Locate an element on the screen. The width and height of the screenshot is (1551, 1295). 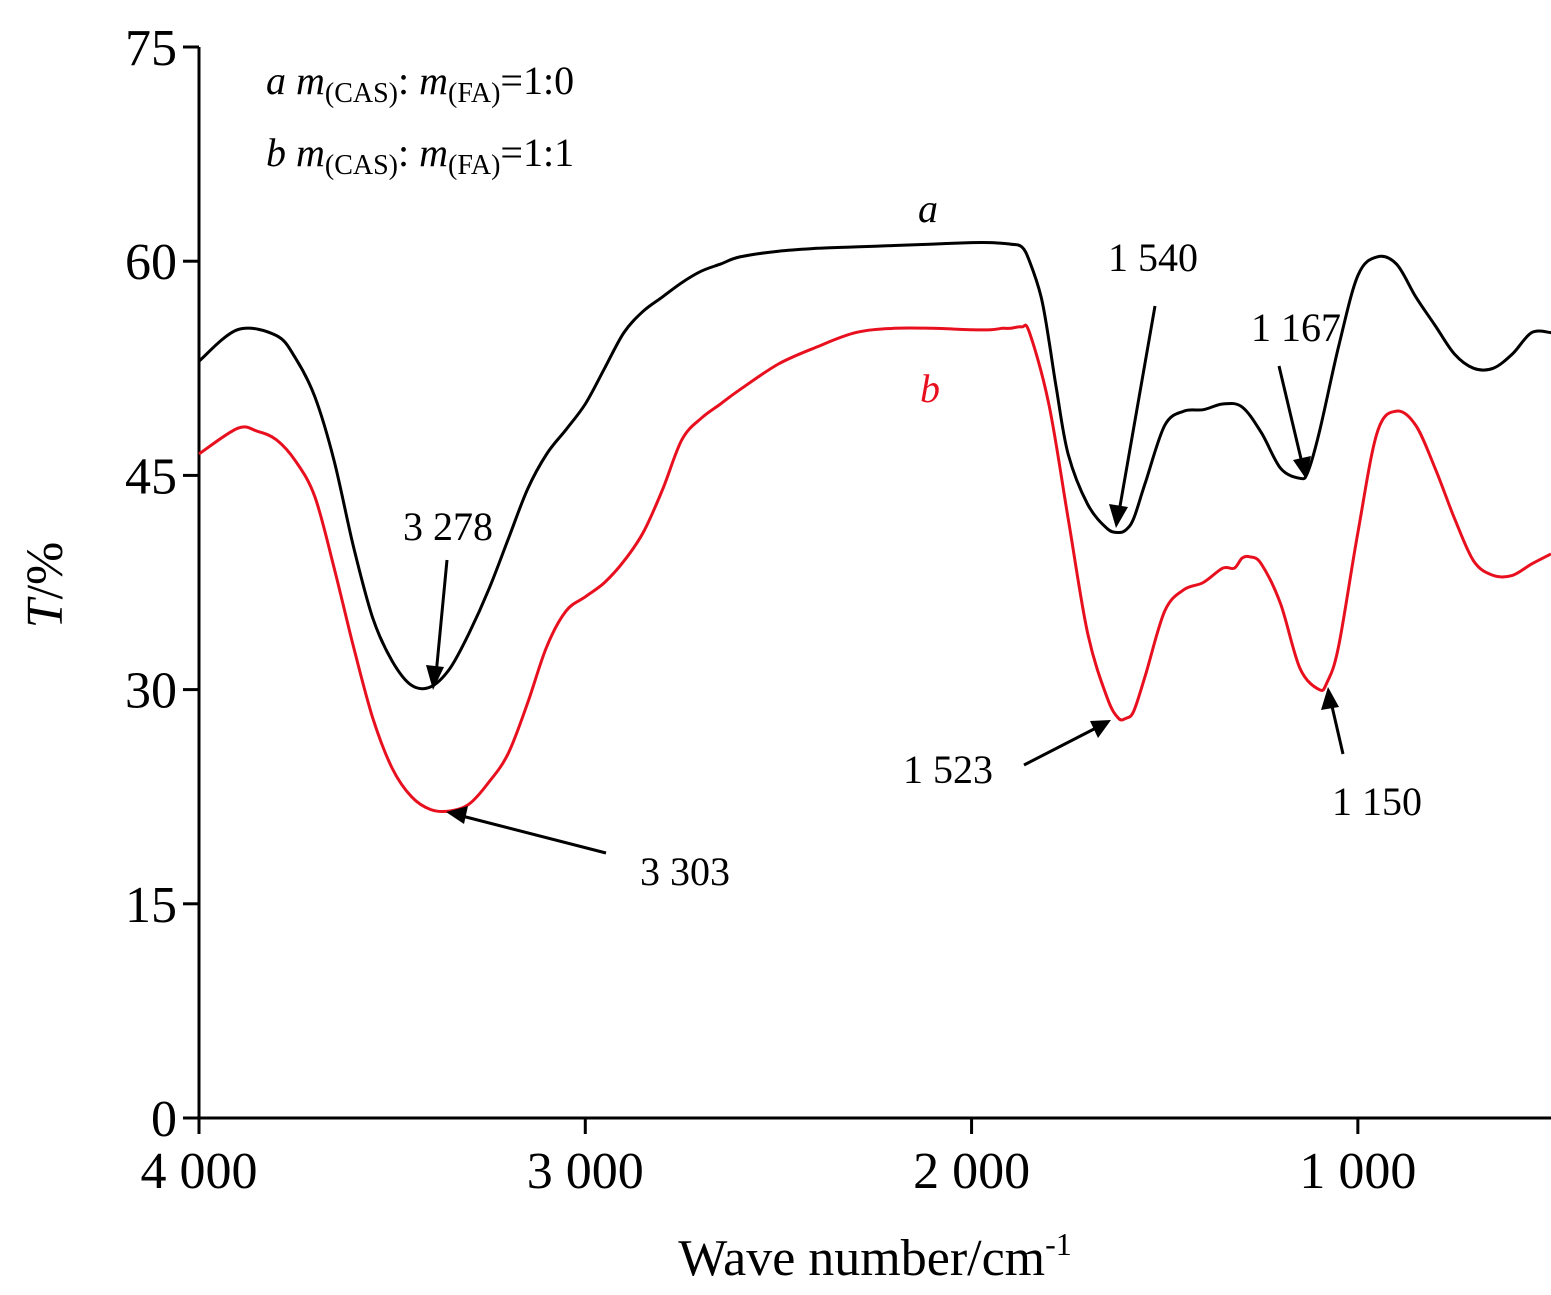
x-axis-label: Wave number/cm-1 is located at coordinates (875, 1256).